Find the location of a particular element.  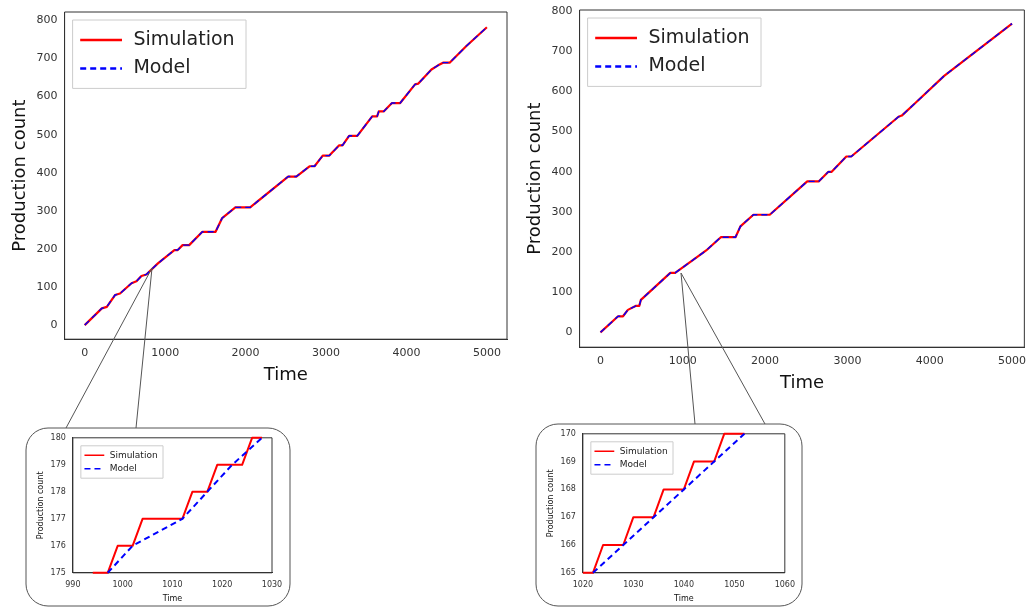

y-tick-label: 170 is located at coordinates (568, 433).